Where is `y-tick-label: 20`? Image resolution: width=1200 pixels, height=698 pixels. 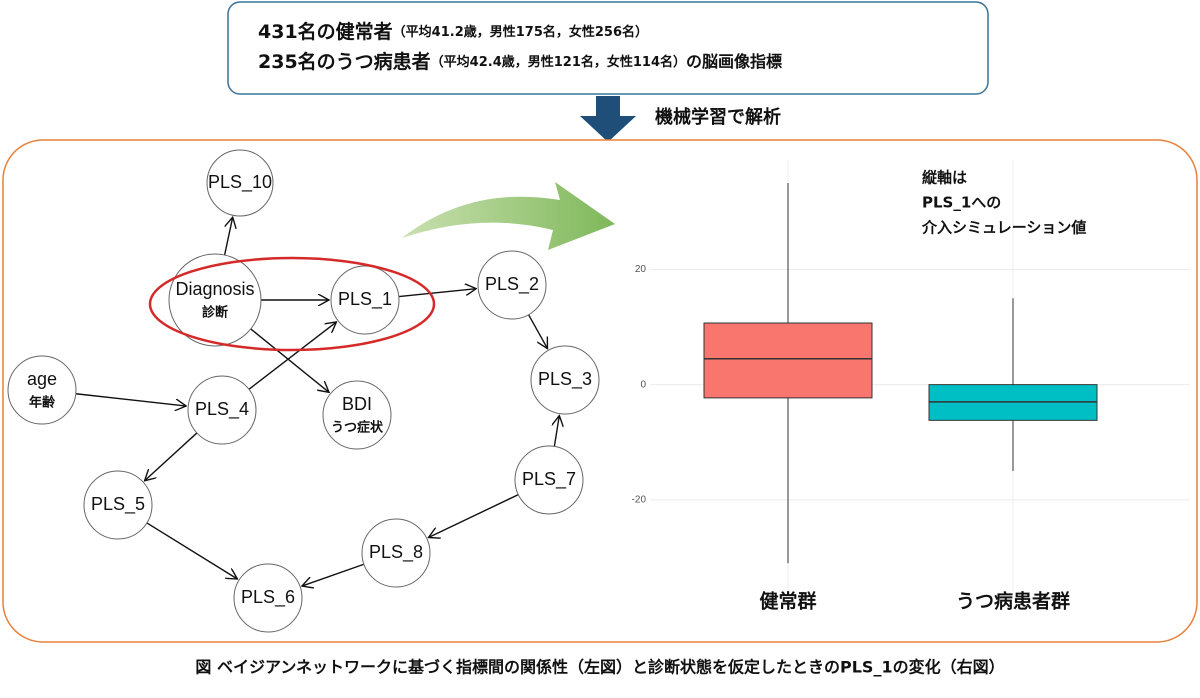 y-tick-label: 20 is located at coordinates (641, 269).